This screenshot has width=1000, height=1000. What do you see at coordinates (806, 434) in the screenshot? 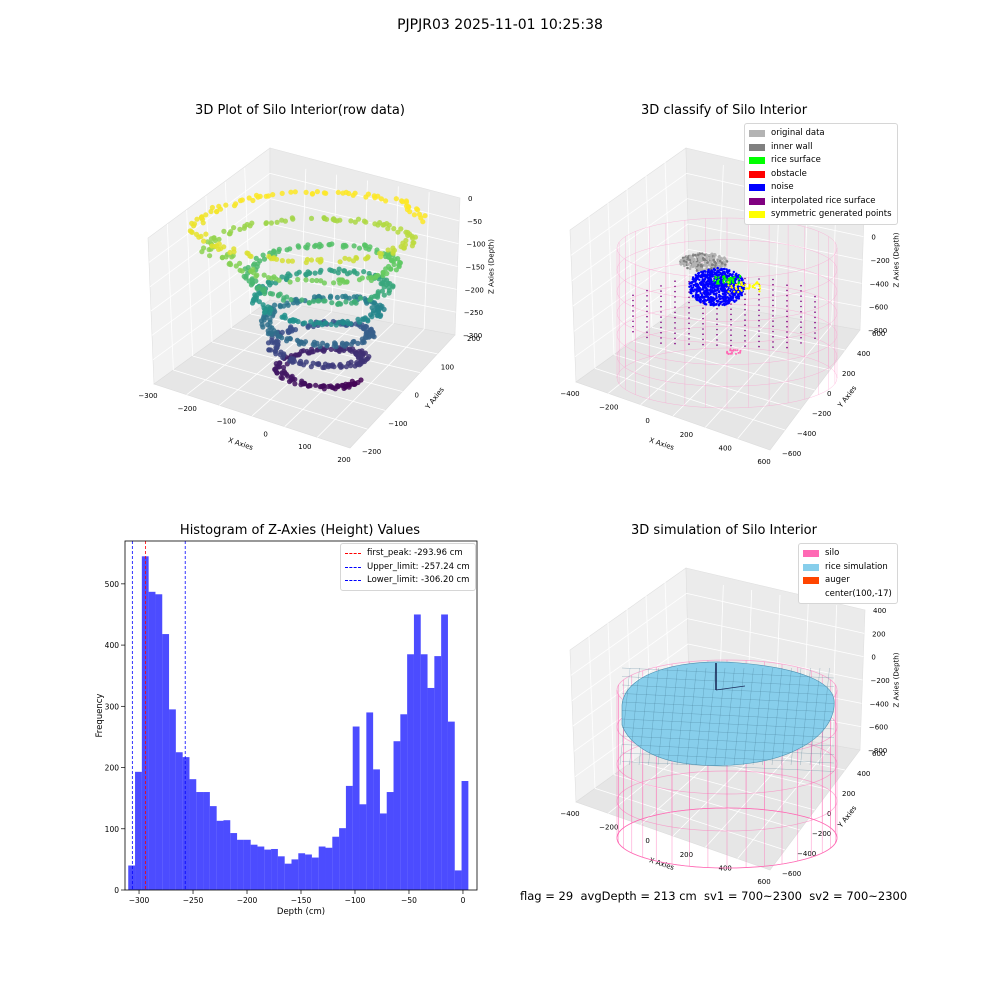
I see `y-tick-label: −400` at bounding box center [806, 434].